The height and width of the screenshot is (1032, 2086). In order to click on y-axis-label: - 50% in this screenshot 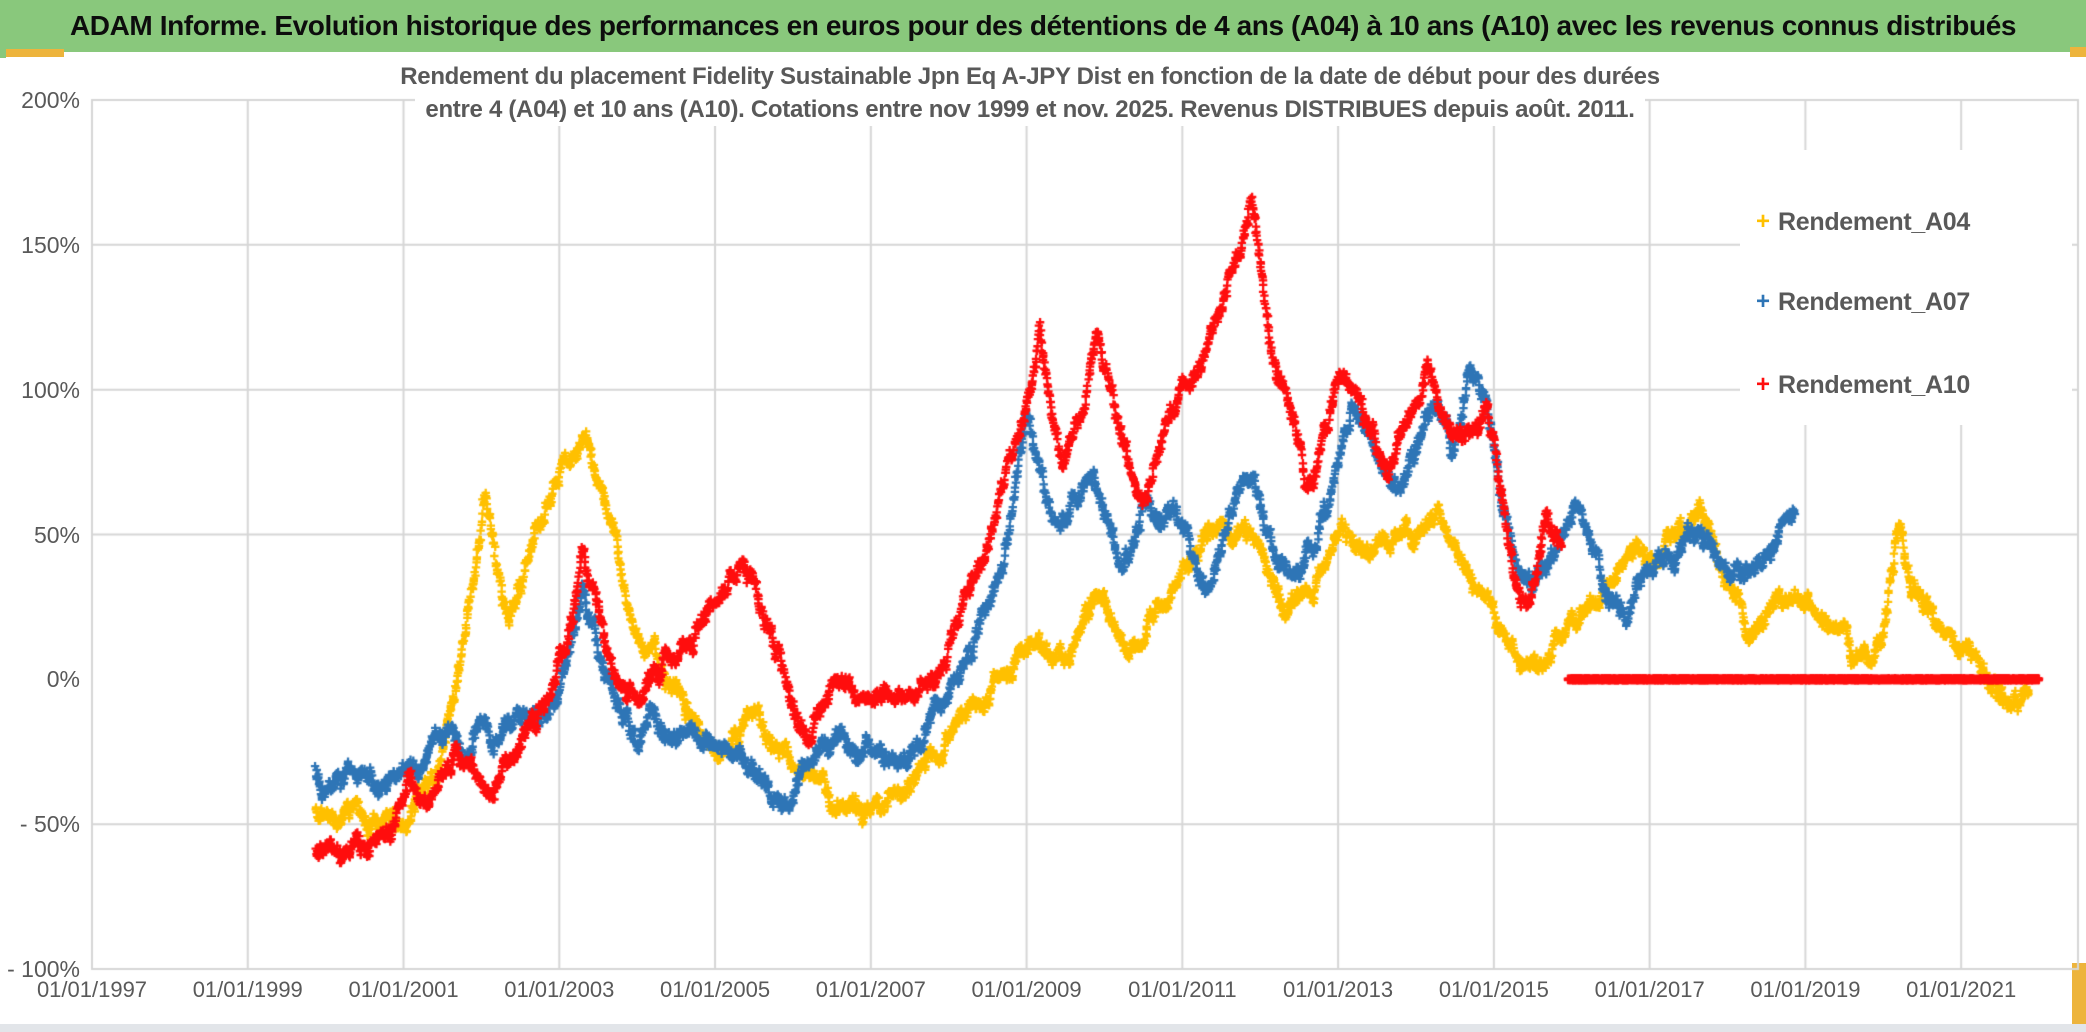, I will do `click(49, 824)`.